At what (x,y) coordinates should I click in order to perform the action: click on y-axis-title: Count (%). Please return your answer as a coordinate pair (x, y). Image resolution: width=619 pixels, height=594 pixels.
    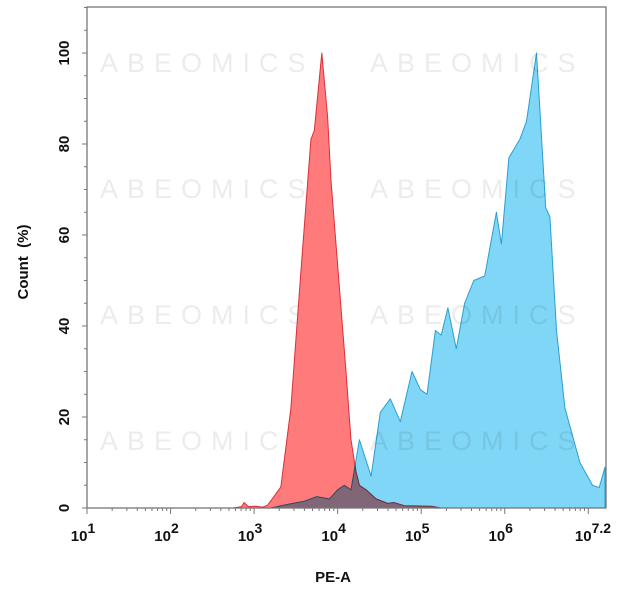
    Looking at the image, I should click on (23, 262).